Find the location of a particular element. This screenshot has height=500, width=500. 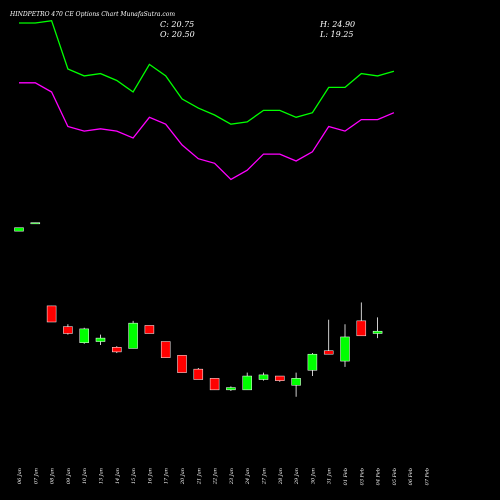

x-tick-label: 08 Jan is located at coordinates (53, 476).